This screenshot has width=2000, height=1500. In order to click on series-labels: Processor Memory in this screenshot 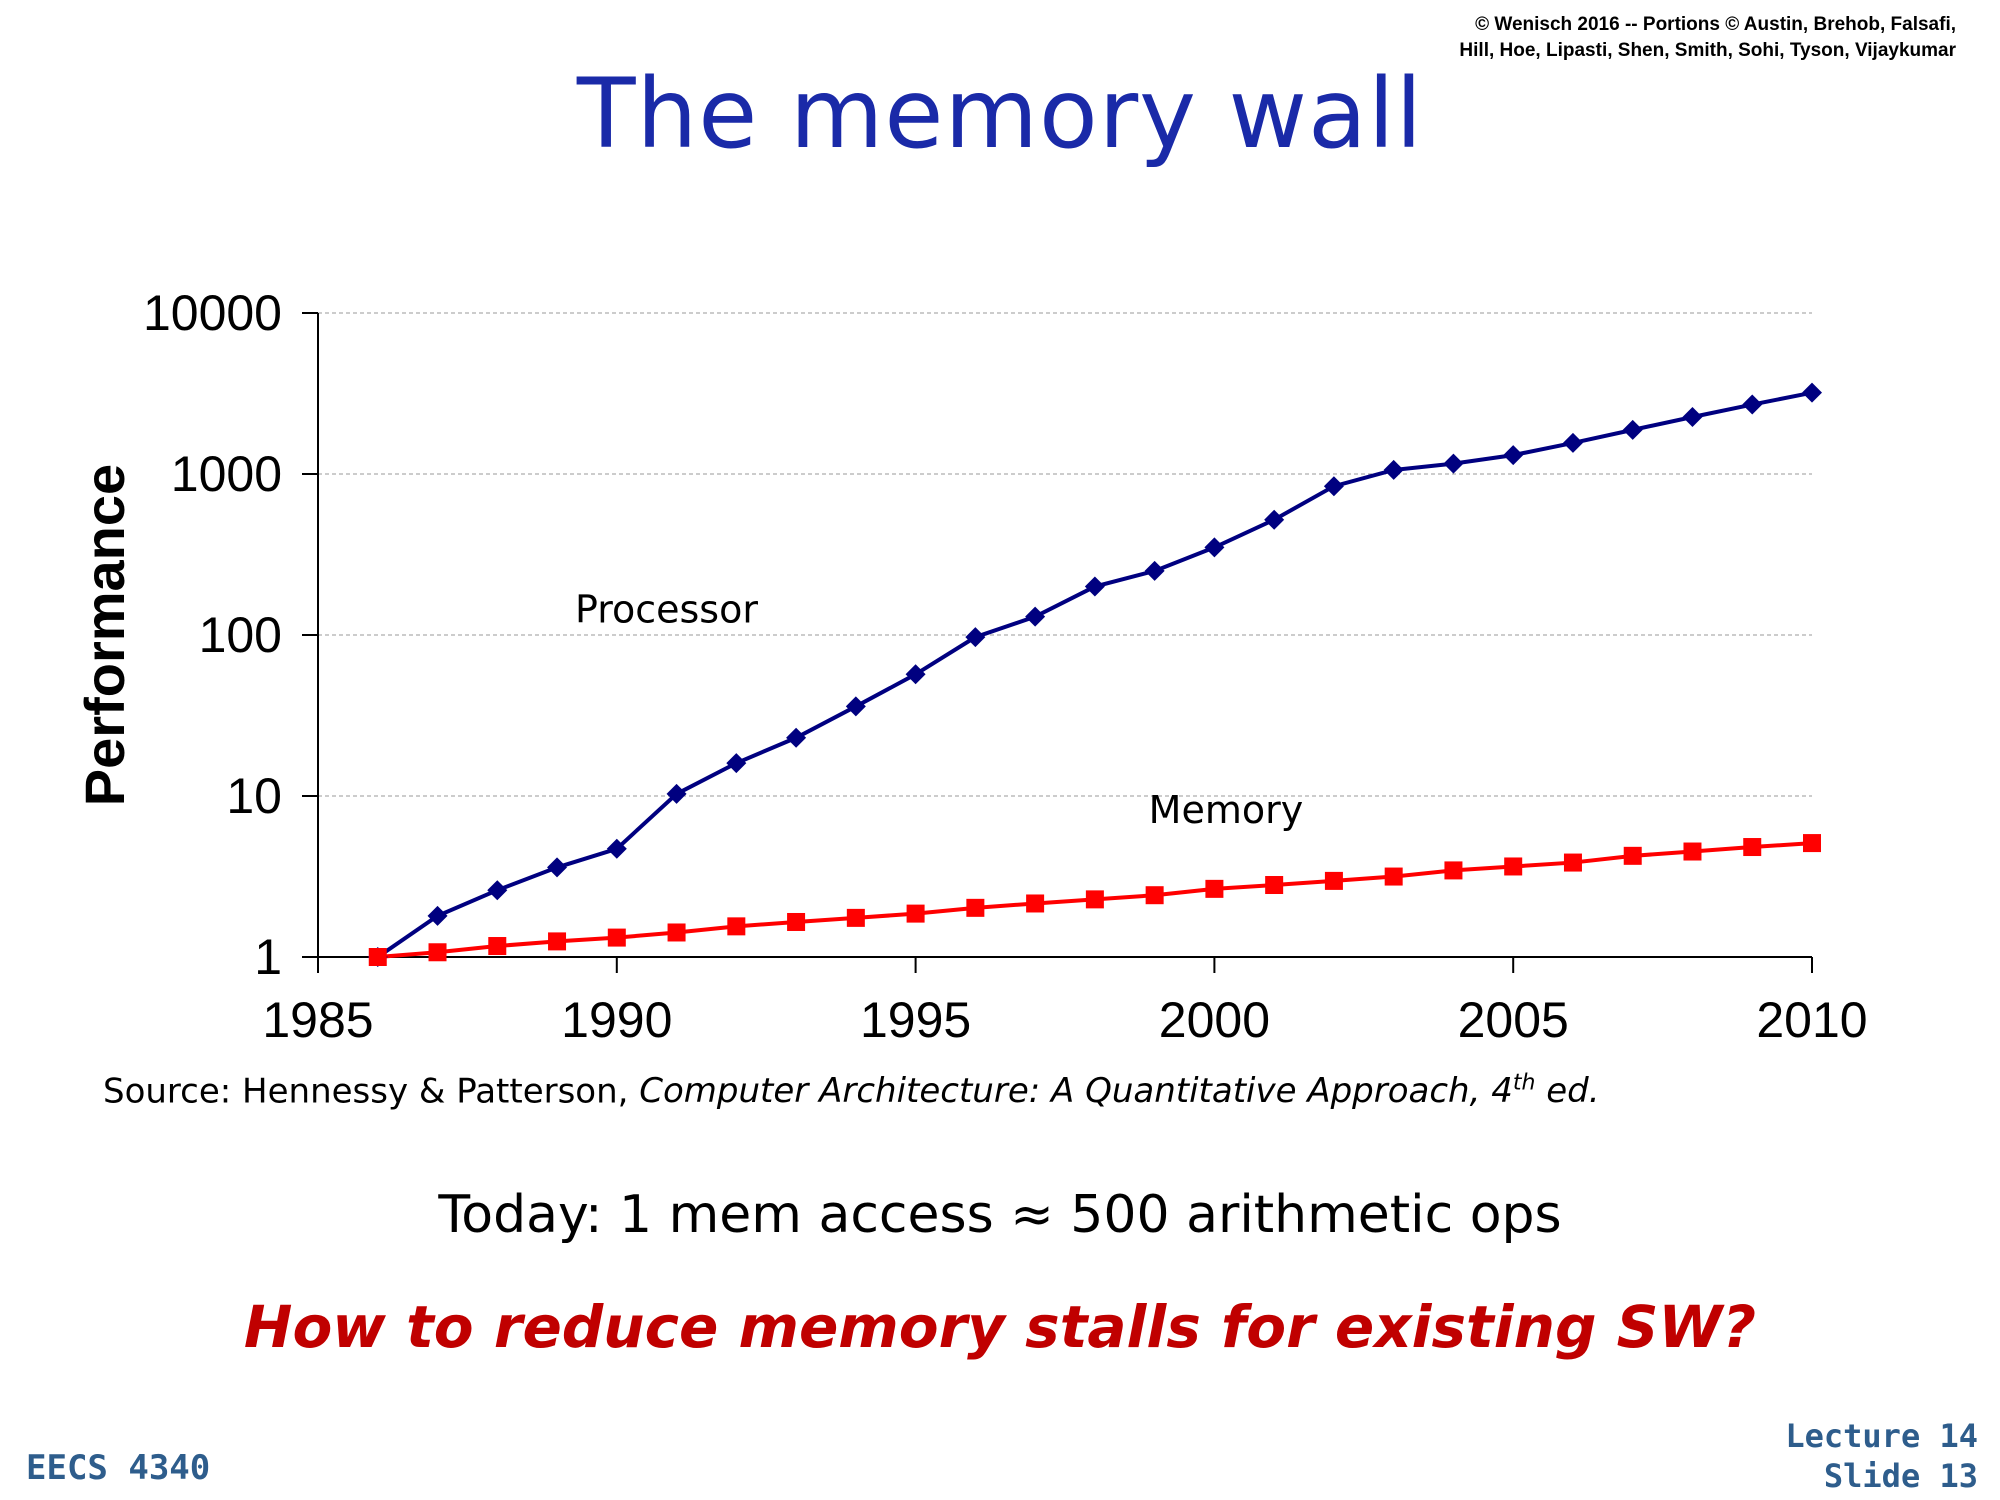, I will do `click(939, 709)`.